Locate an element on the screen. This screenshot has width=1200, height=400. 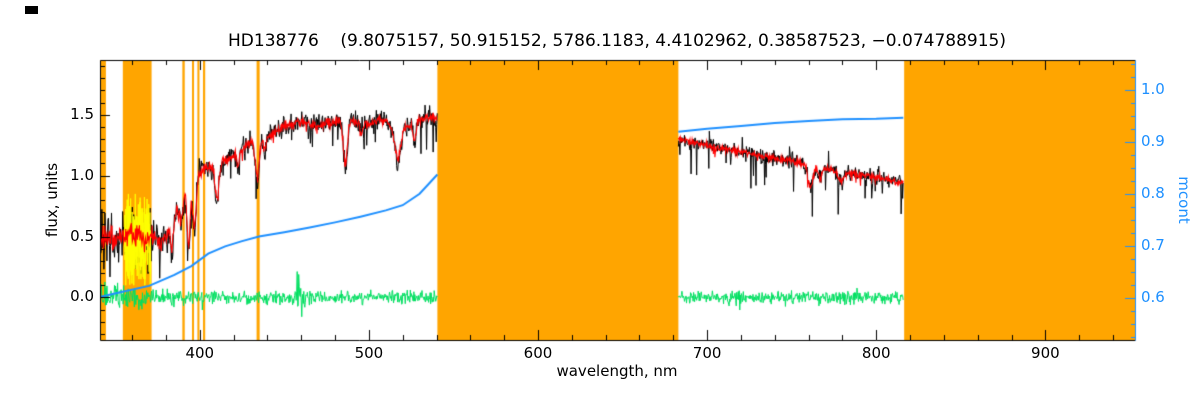
y-axis-label-mcont: mcont is located at coordinates (1184, 200).